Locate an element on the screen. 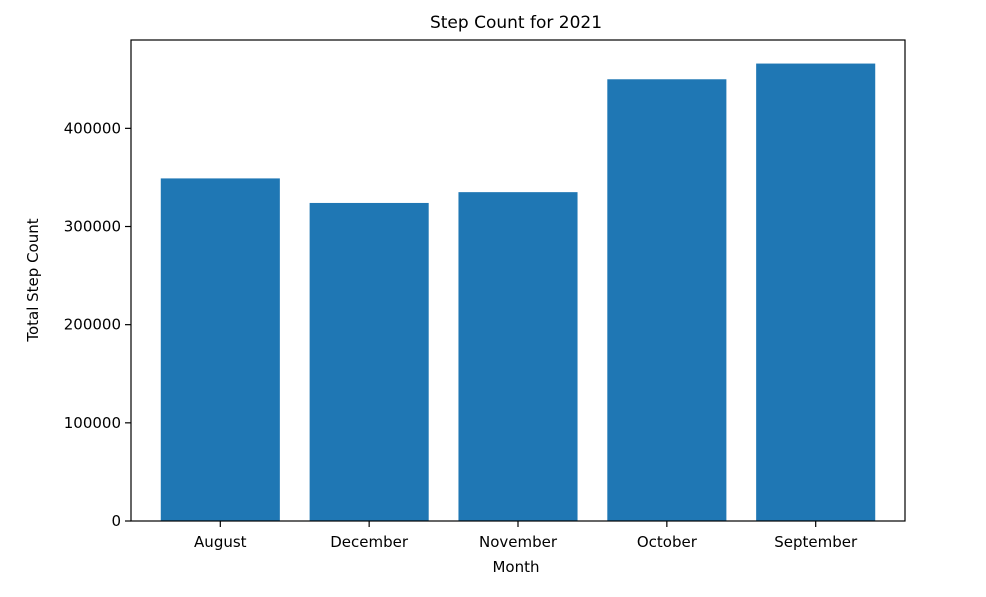  y-tick-label: 300000 is located at coordinates (92, 227).